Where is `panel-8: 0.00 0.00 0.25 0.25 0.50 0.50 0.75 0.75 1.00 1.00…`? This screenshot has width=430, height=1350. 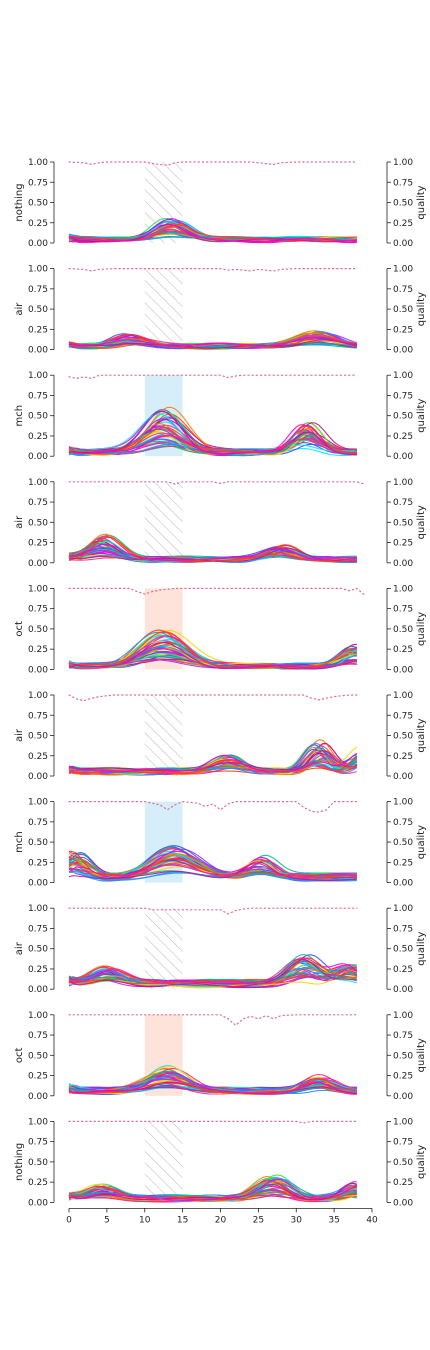 panel-8: 0.00 0.00 0.25 0.25 0.50 0.50 0.75 0.75 1.00 1.00… is located at coordinates (220, 949).